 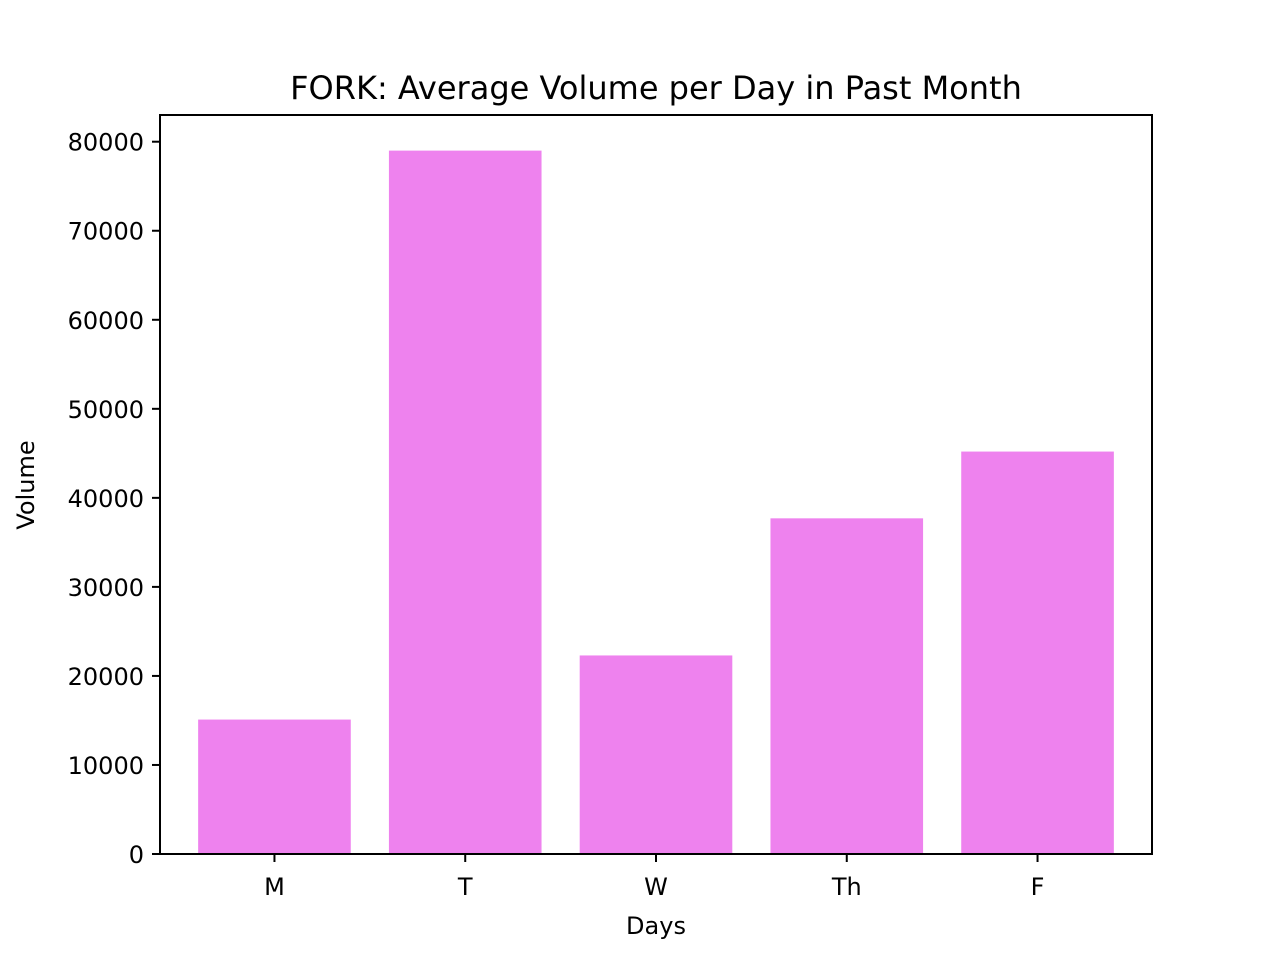 What do you see at coordinates (106, 321) in the screenshot?
I see `y-tick-label: 60000` at bounding box center [106, 321].